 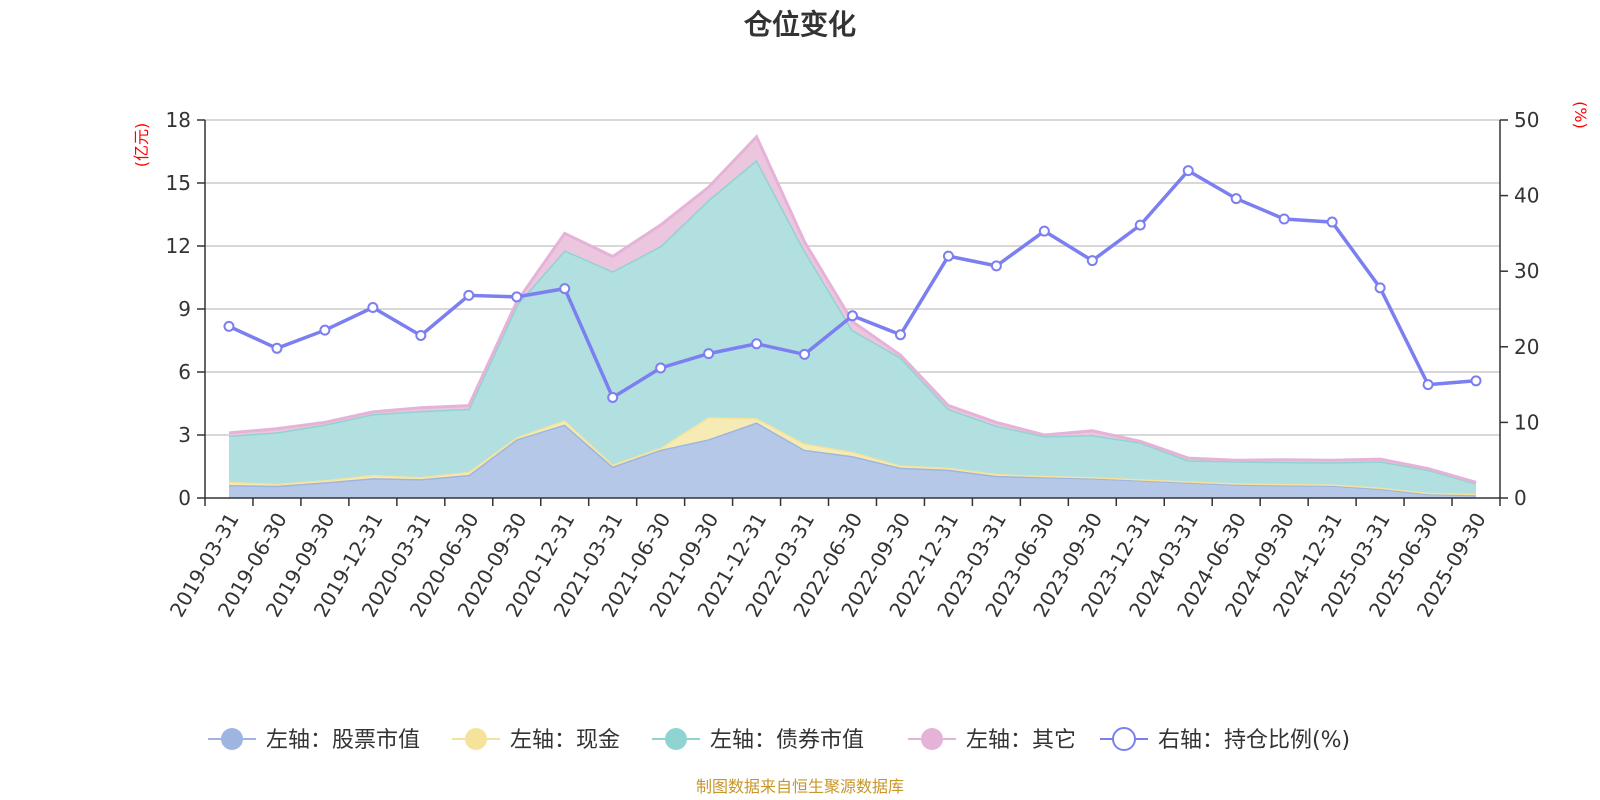 I want to click on source-note: 制图数据来自恒生聚源数据库, so click(x=800, y=786).